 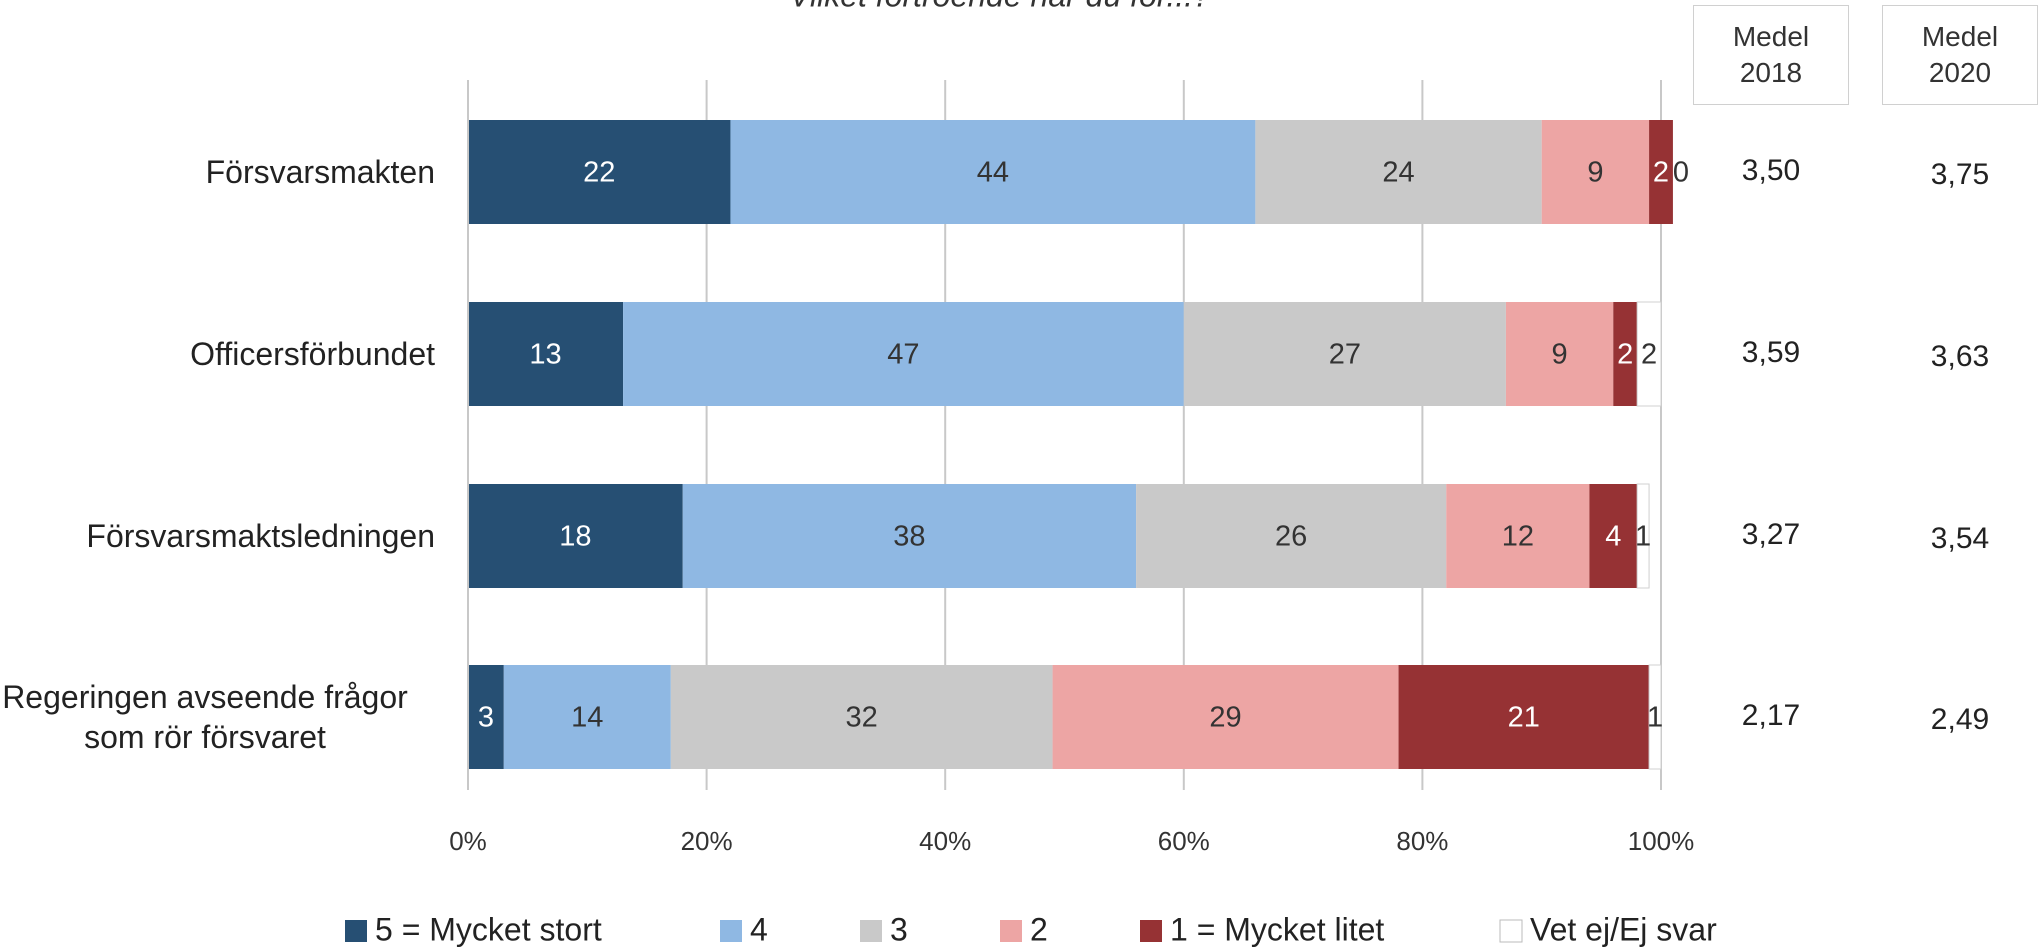 I want to click on data-label: 27, so click(x=1345, y=355).